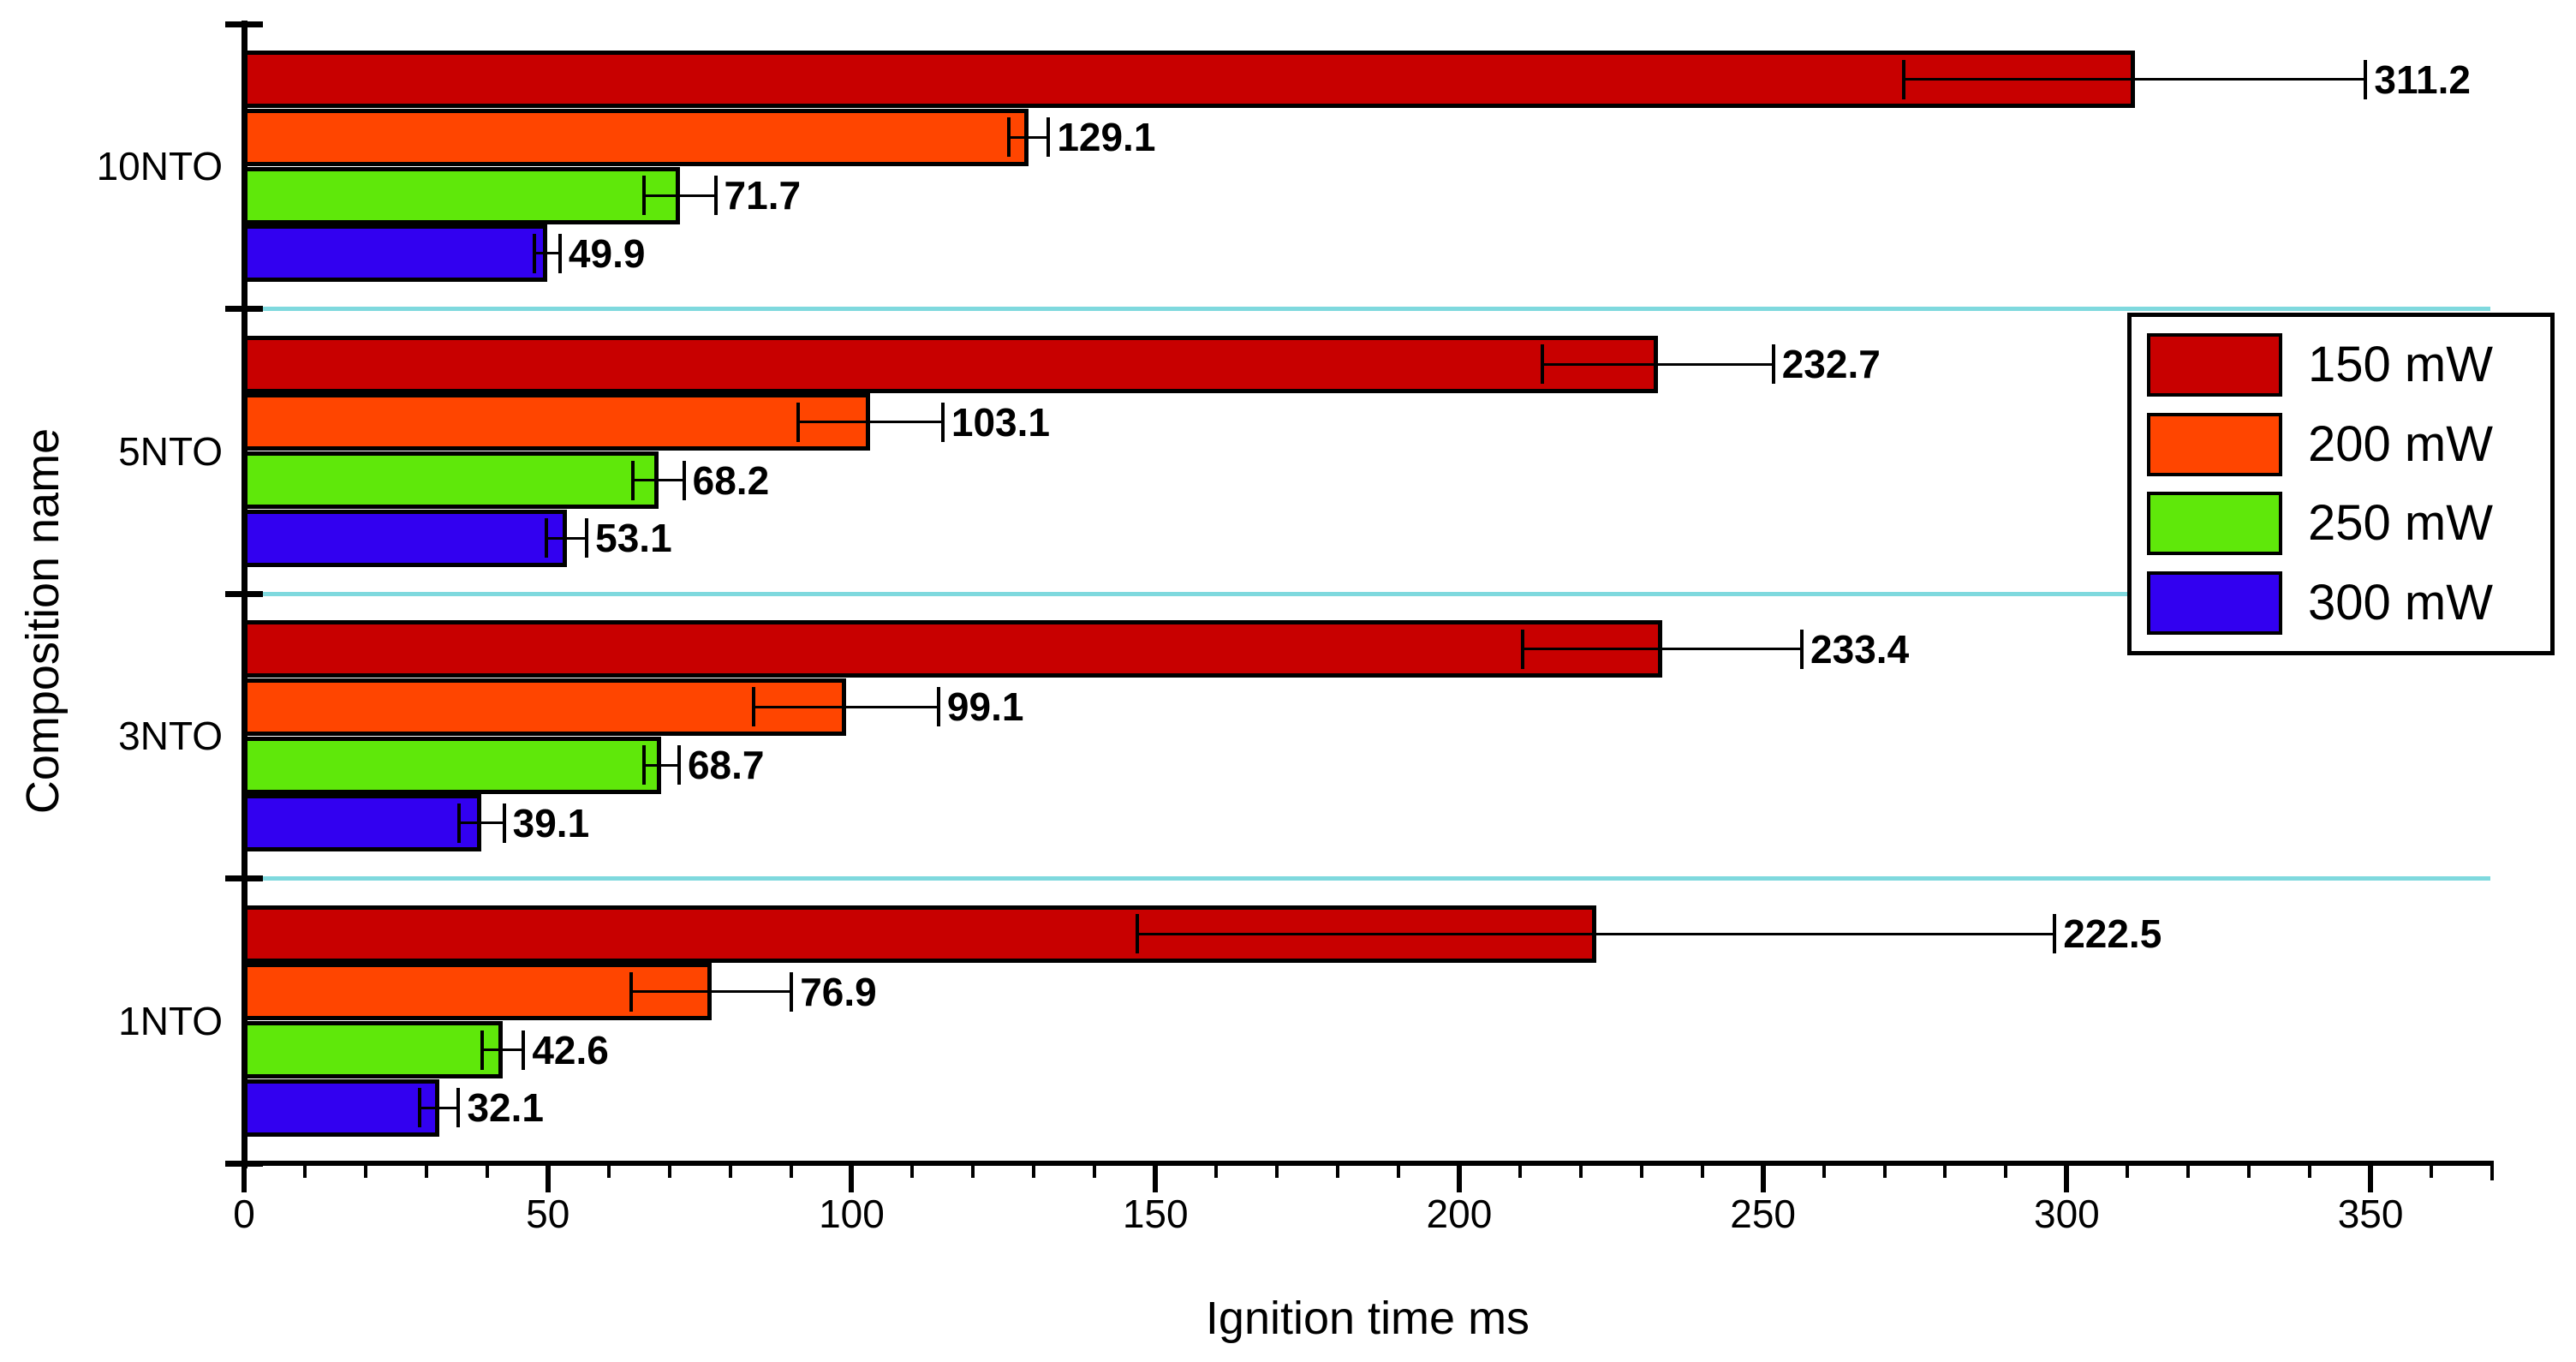 This screenshot has height=1362, width=2576. I want to click on value-label-5NTO-300mW: 53.1, so click(633, 538).